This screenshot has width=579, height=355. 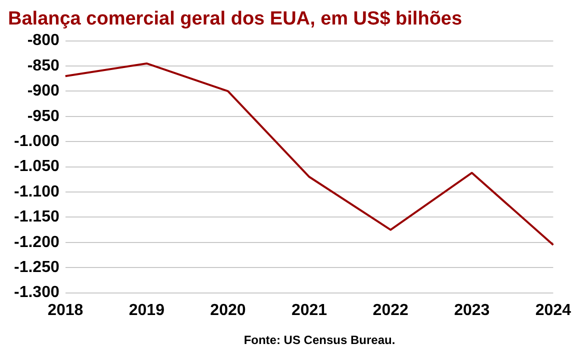 What do you see at coordinates (37, 191) in the screenshot?
I see `y-tick-label: -1.100` at bounding box center [37, 191].